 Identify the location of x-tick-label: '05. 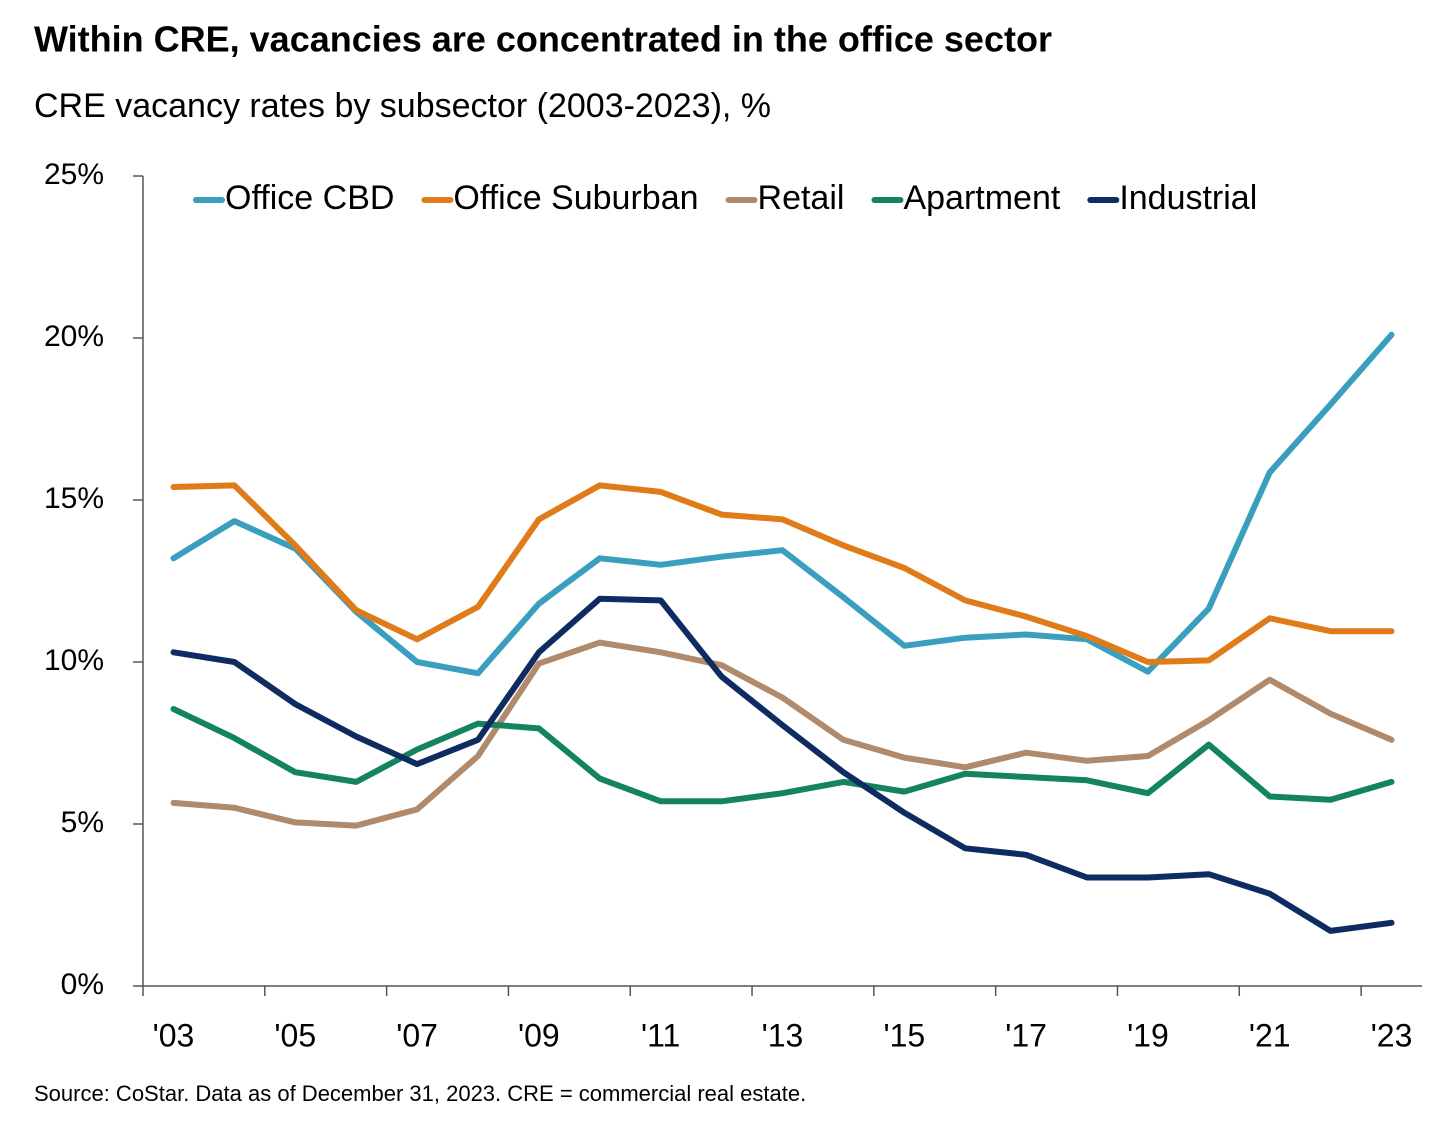
(295, 1035).